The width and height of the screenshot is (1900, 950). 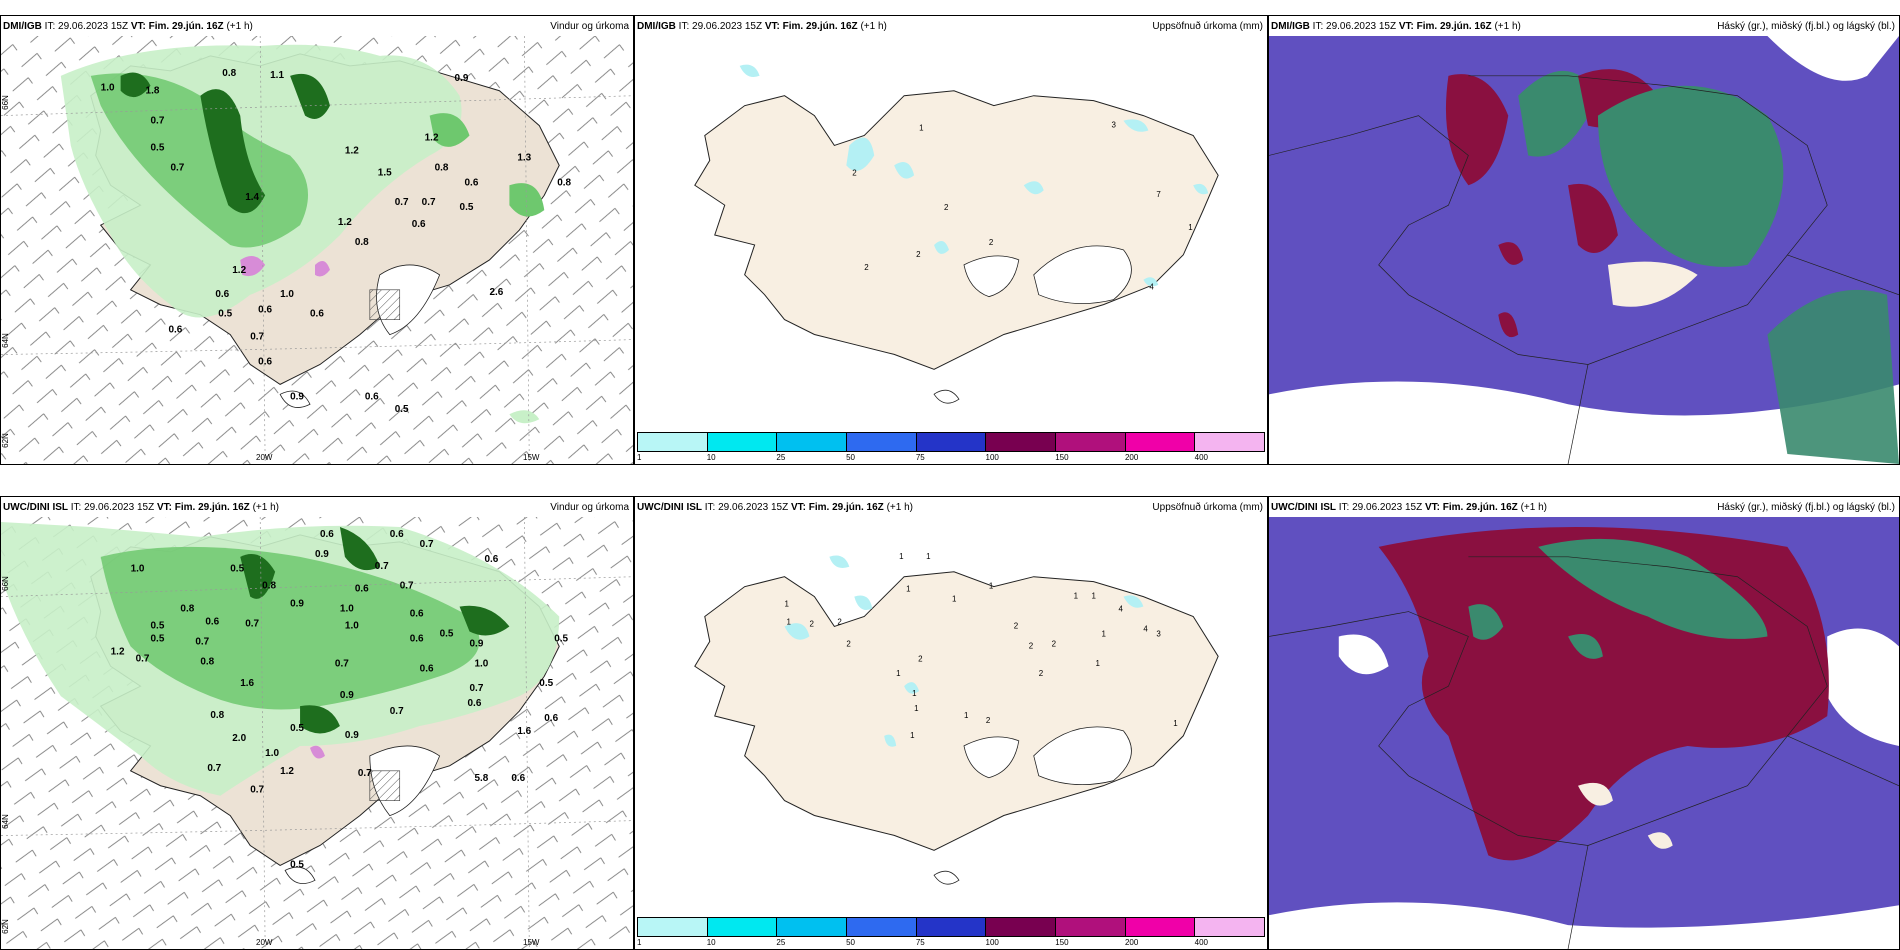 I want to click on map-area: 1 2 2 2 3 7 2 2 4 1, so click(x=951, y=234).